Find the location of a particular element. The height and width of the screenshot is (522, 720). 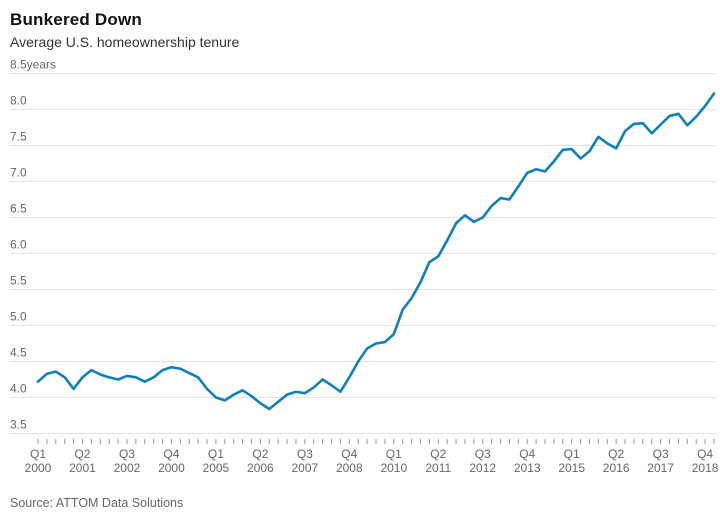

x-axis-tick-year: 2005 is located at coordinates (216, 468).